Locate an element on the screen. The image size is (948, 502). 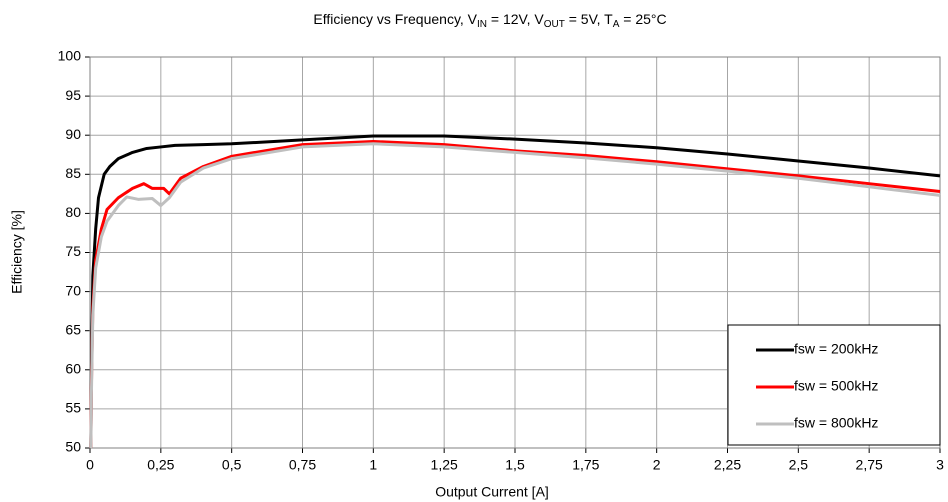
x-tick-label: 0 is located at coordinates (90, 465).